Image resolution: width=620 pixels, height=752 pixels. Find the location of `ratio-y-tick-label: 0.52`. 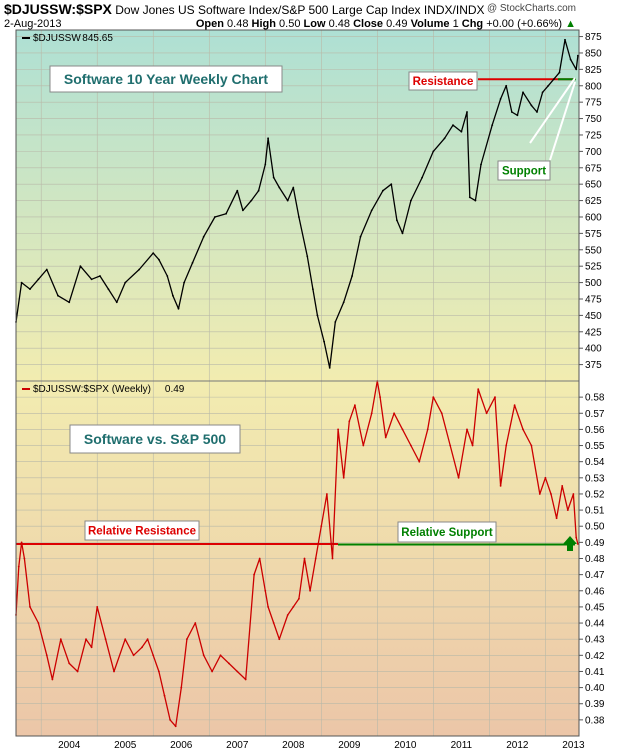

ratio-y-tick-label: 0.52 is located at coordinates (595, 494).